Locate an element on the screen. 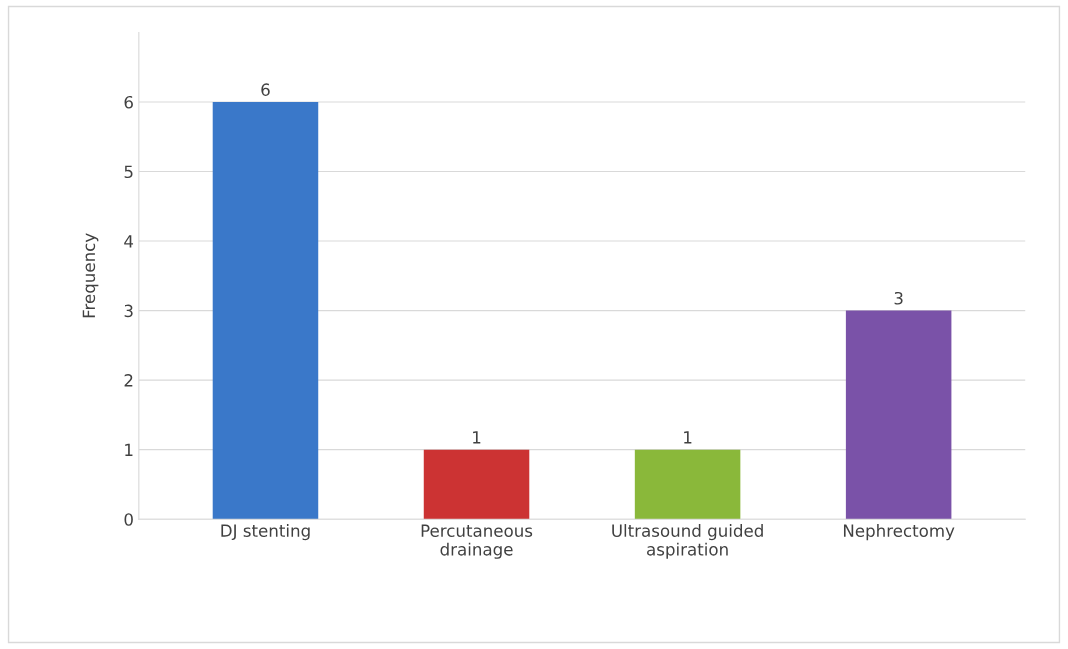 The image size is (1068, 649). x-tick-label: Percutaneous drainage is located at coordinates (477, 541).